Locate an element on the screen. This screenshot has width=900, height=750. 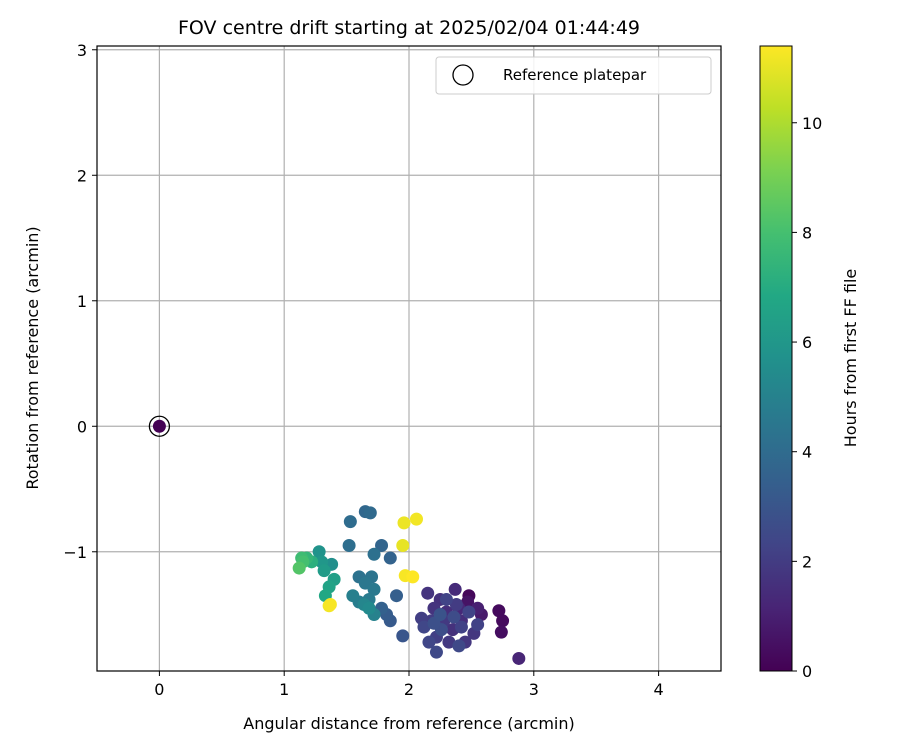
x-tick-label: 3 is located at coordinates (534, 689).